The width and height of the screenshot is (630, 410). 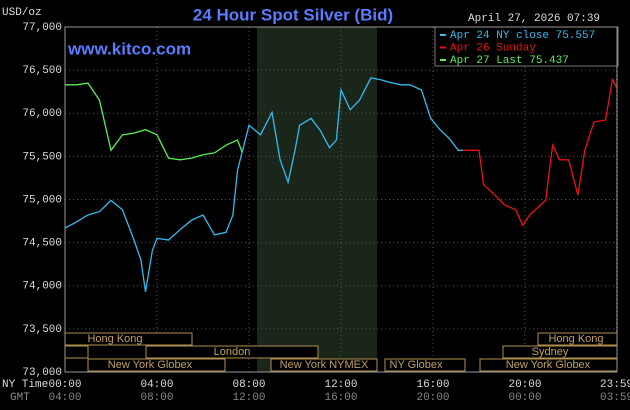 I want to click on y-tick-label: 75,000, so click(x=42, y=200).